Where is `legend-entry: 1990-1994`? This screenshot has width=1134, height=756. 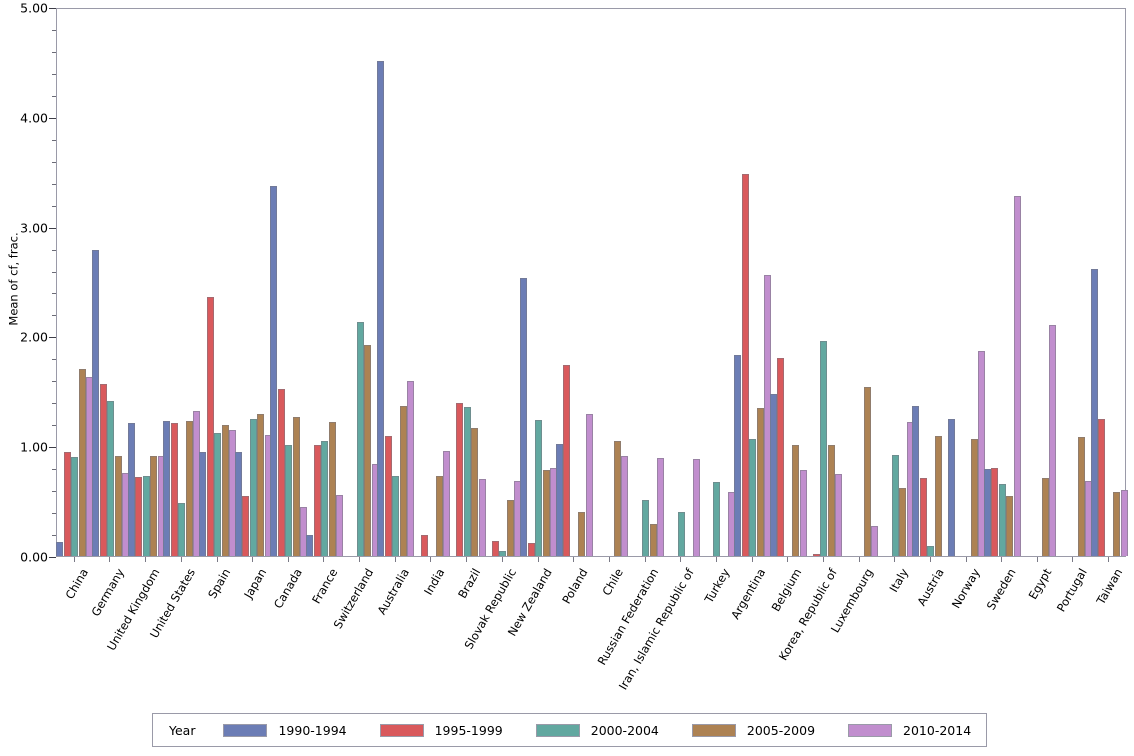
legend-entry: 1990-1994 is located at coordinates (285, 730).